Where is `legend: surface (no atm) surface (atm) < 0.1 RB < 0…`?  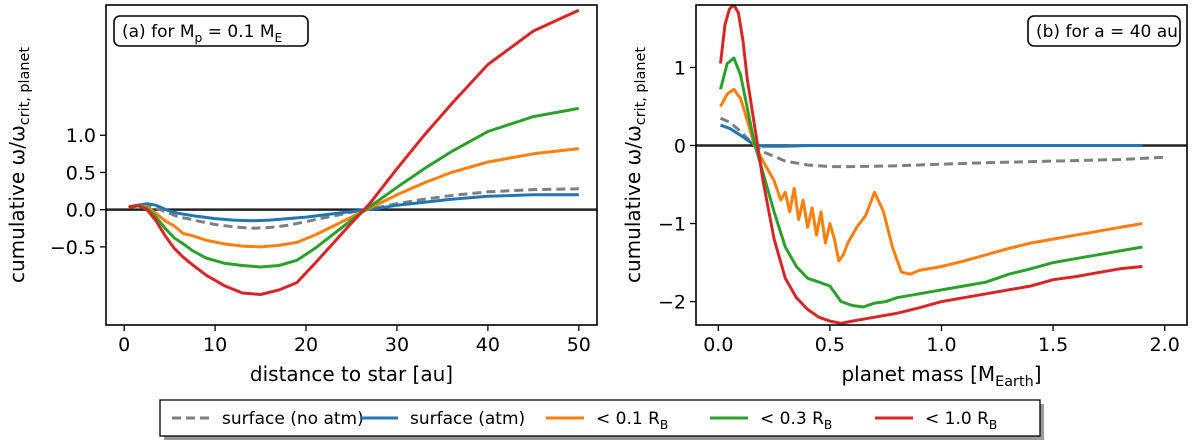 legend: surface (no atm) surface (atm) < 0.1 RB < 0… is located at coordinates (601, 419).